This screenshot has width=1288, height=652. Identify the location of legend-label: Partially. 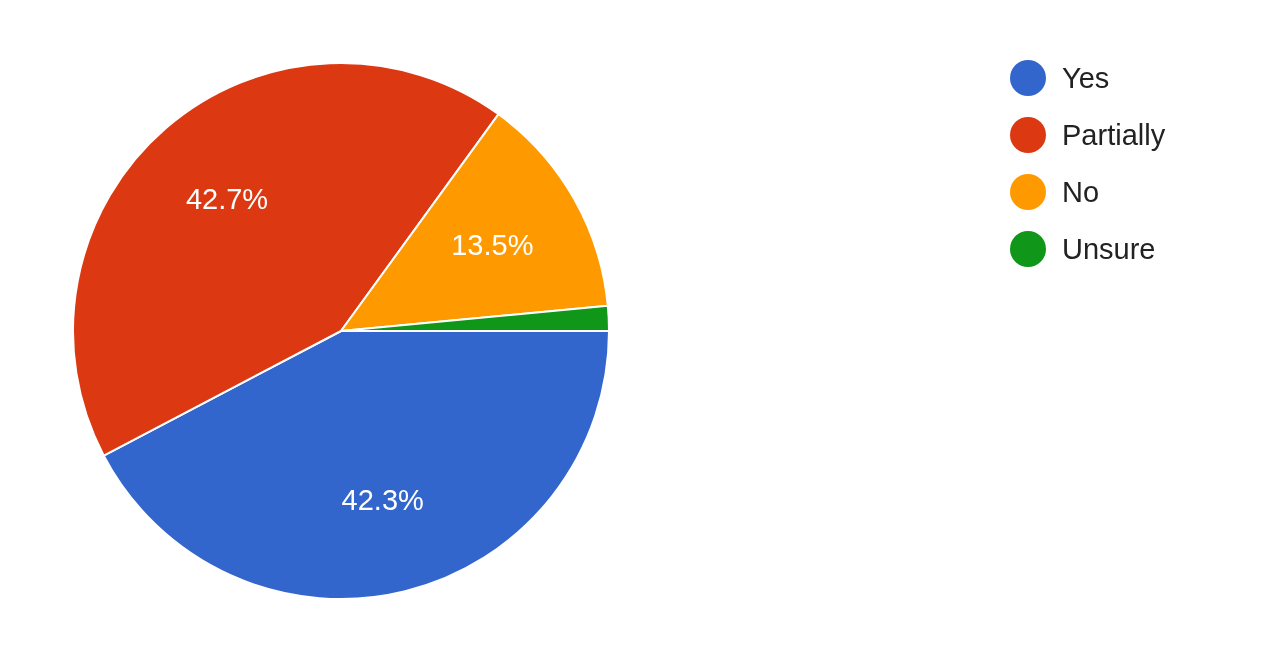
(1114, 135).